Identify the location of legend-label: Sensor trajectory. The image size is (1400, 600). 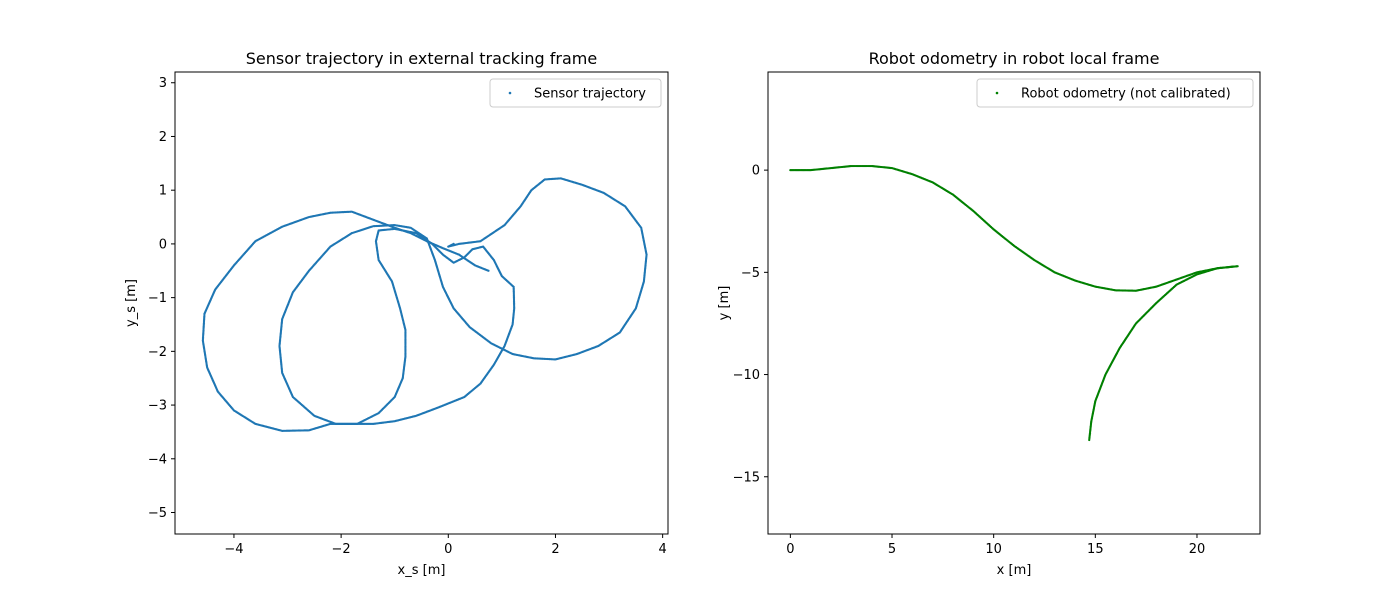
(590, 94).